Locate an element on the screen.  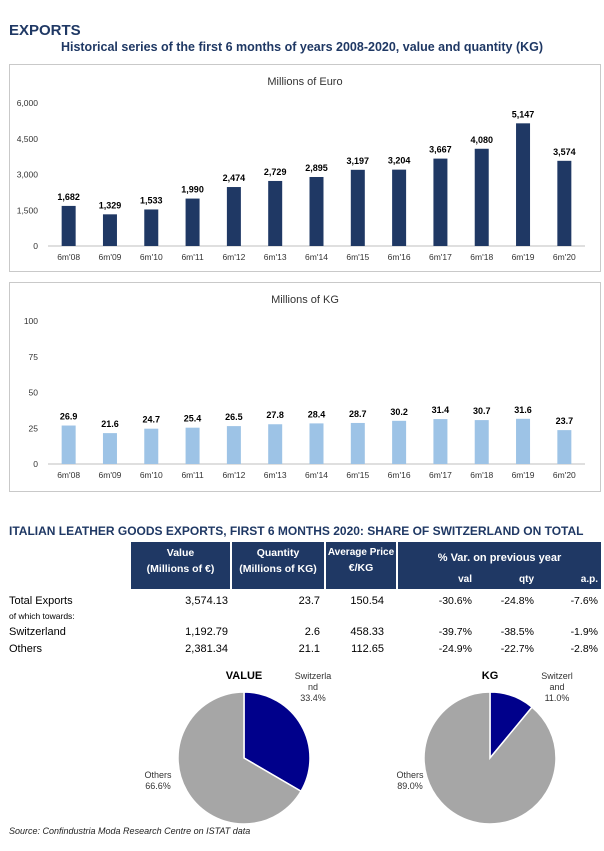
kg-x-tick: 6m'15 is located at coordinates (357, 475).